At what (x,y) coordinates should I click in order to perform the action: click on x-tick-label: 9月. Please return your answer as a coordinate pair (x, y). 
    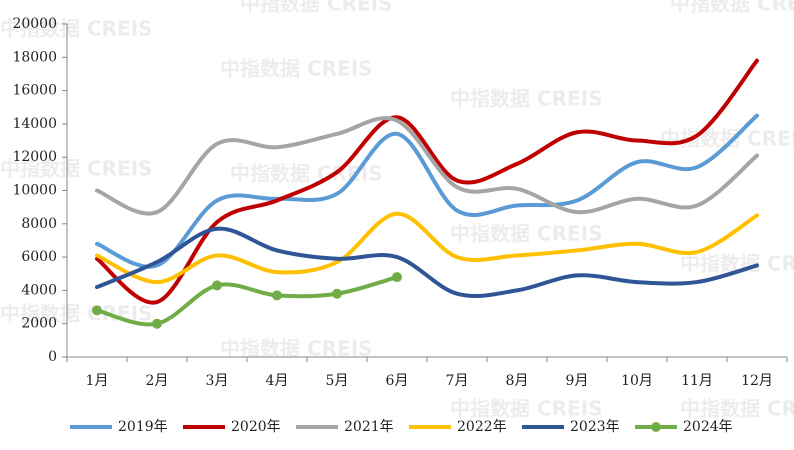
    Looking at the image, I should click on (577, 381).